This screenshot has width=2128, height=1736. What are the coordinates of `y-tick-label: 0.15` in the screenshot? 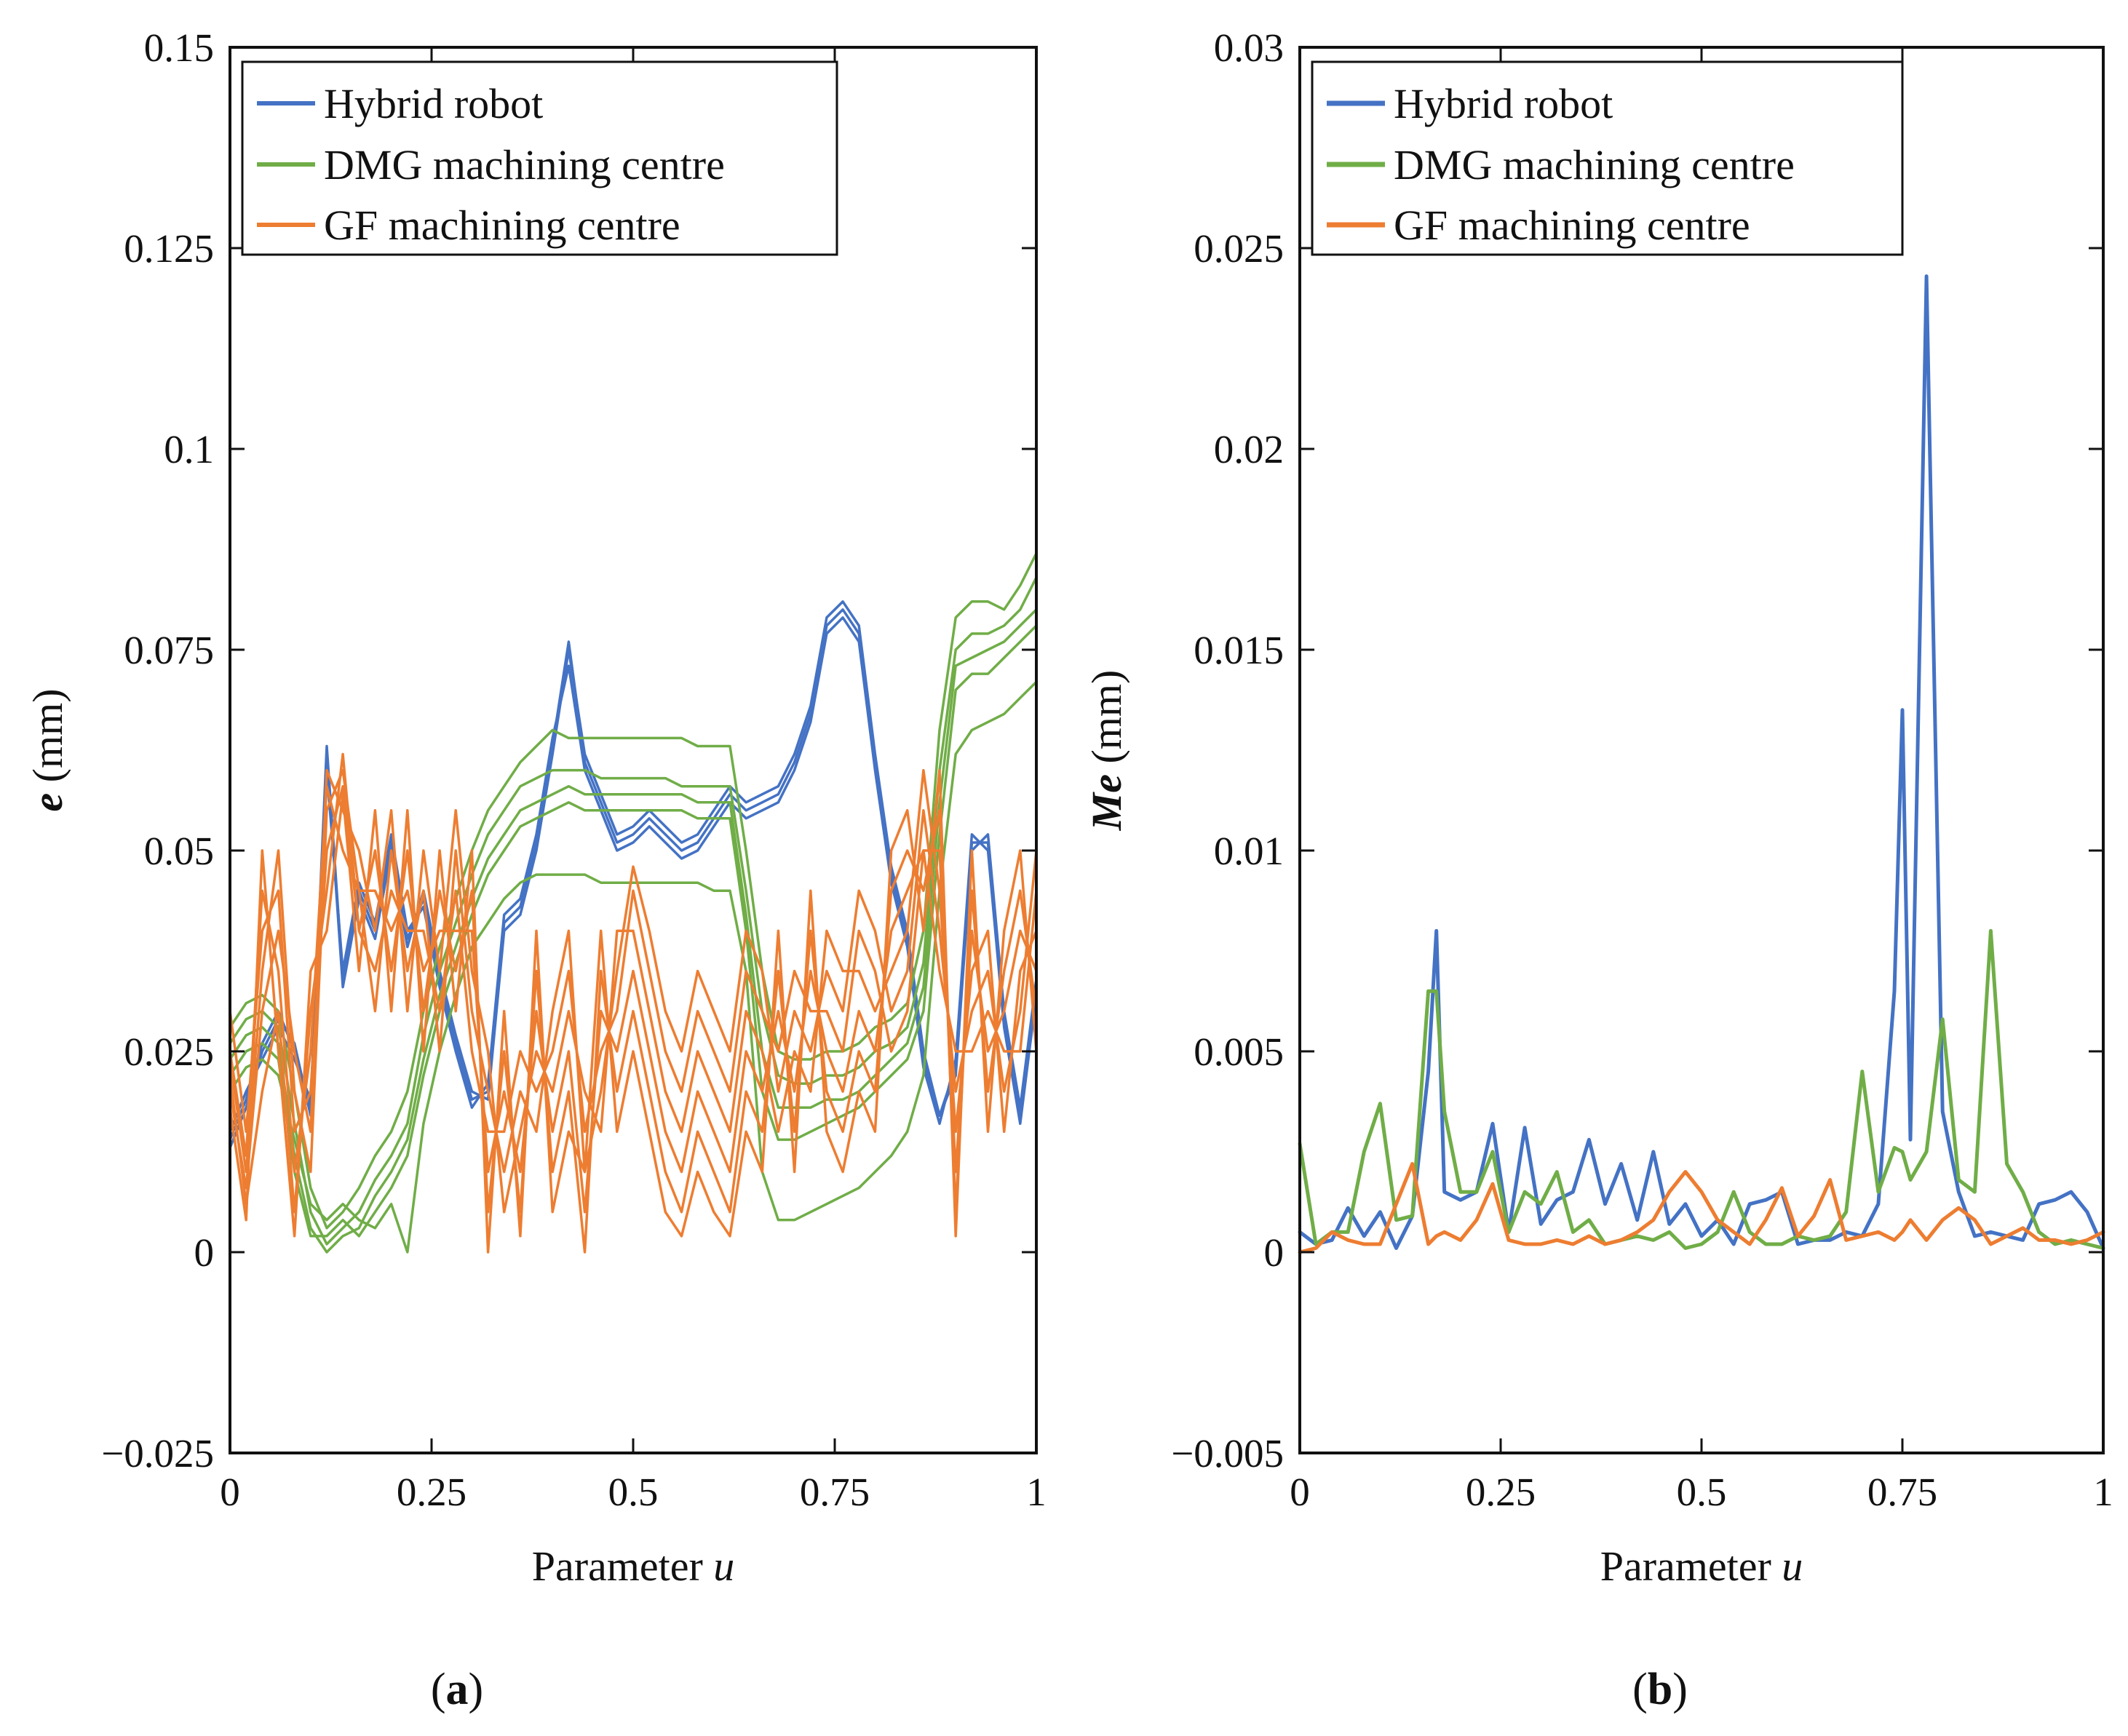 It's located at (179, 47).